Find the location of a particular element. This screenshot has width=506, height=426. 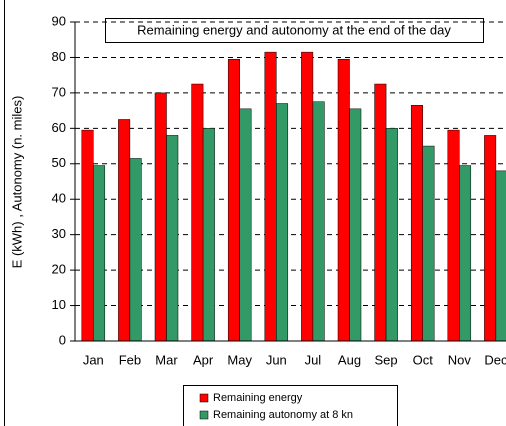

x-tick-label: Jan is located at coordinates (93, 359).